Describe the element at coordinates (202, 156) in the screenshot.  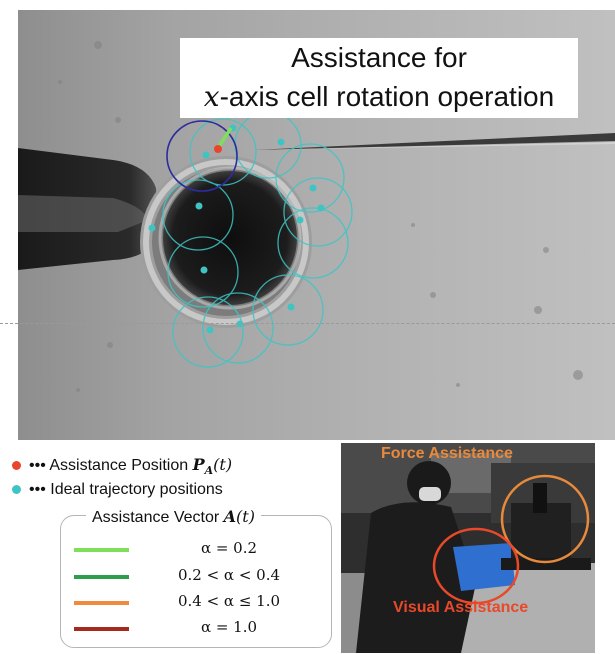
I see `assistance-range-circle` at that location.